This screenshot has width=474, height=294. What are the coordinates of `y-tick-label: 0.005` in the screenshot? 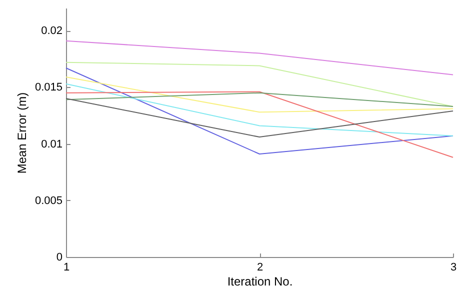 It's located at (48, 200).